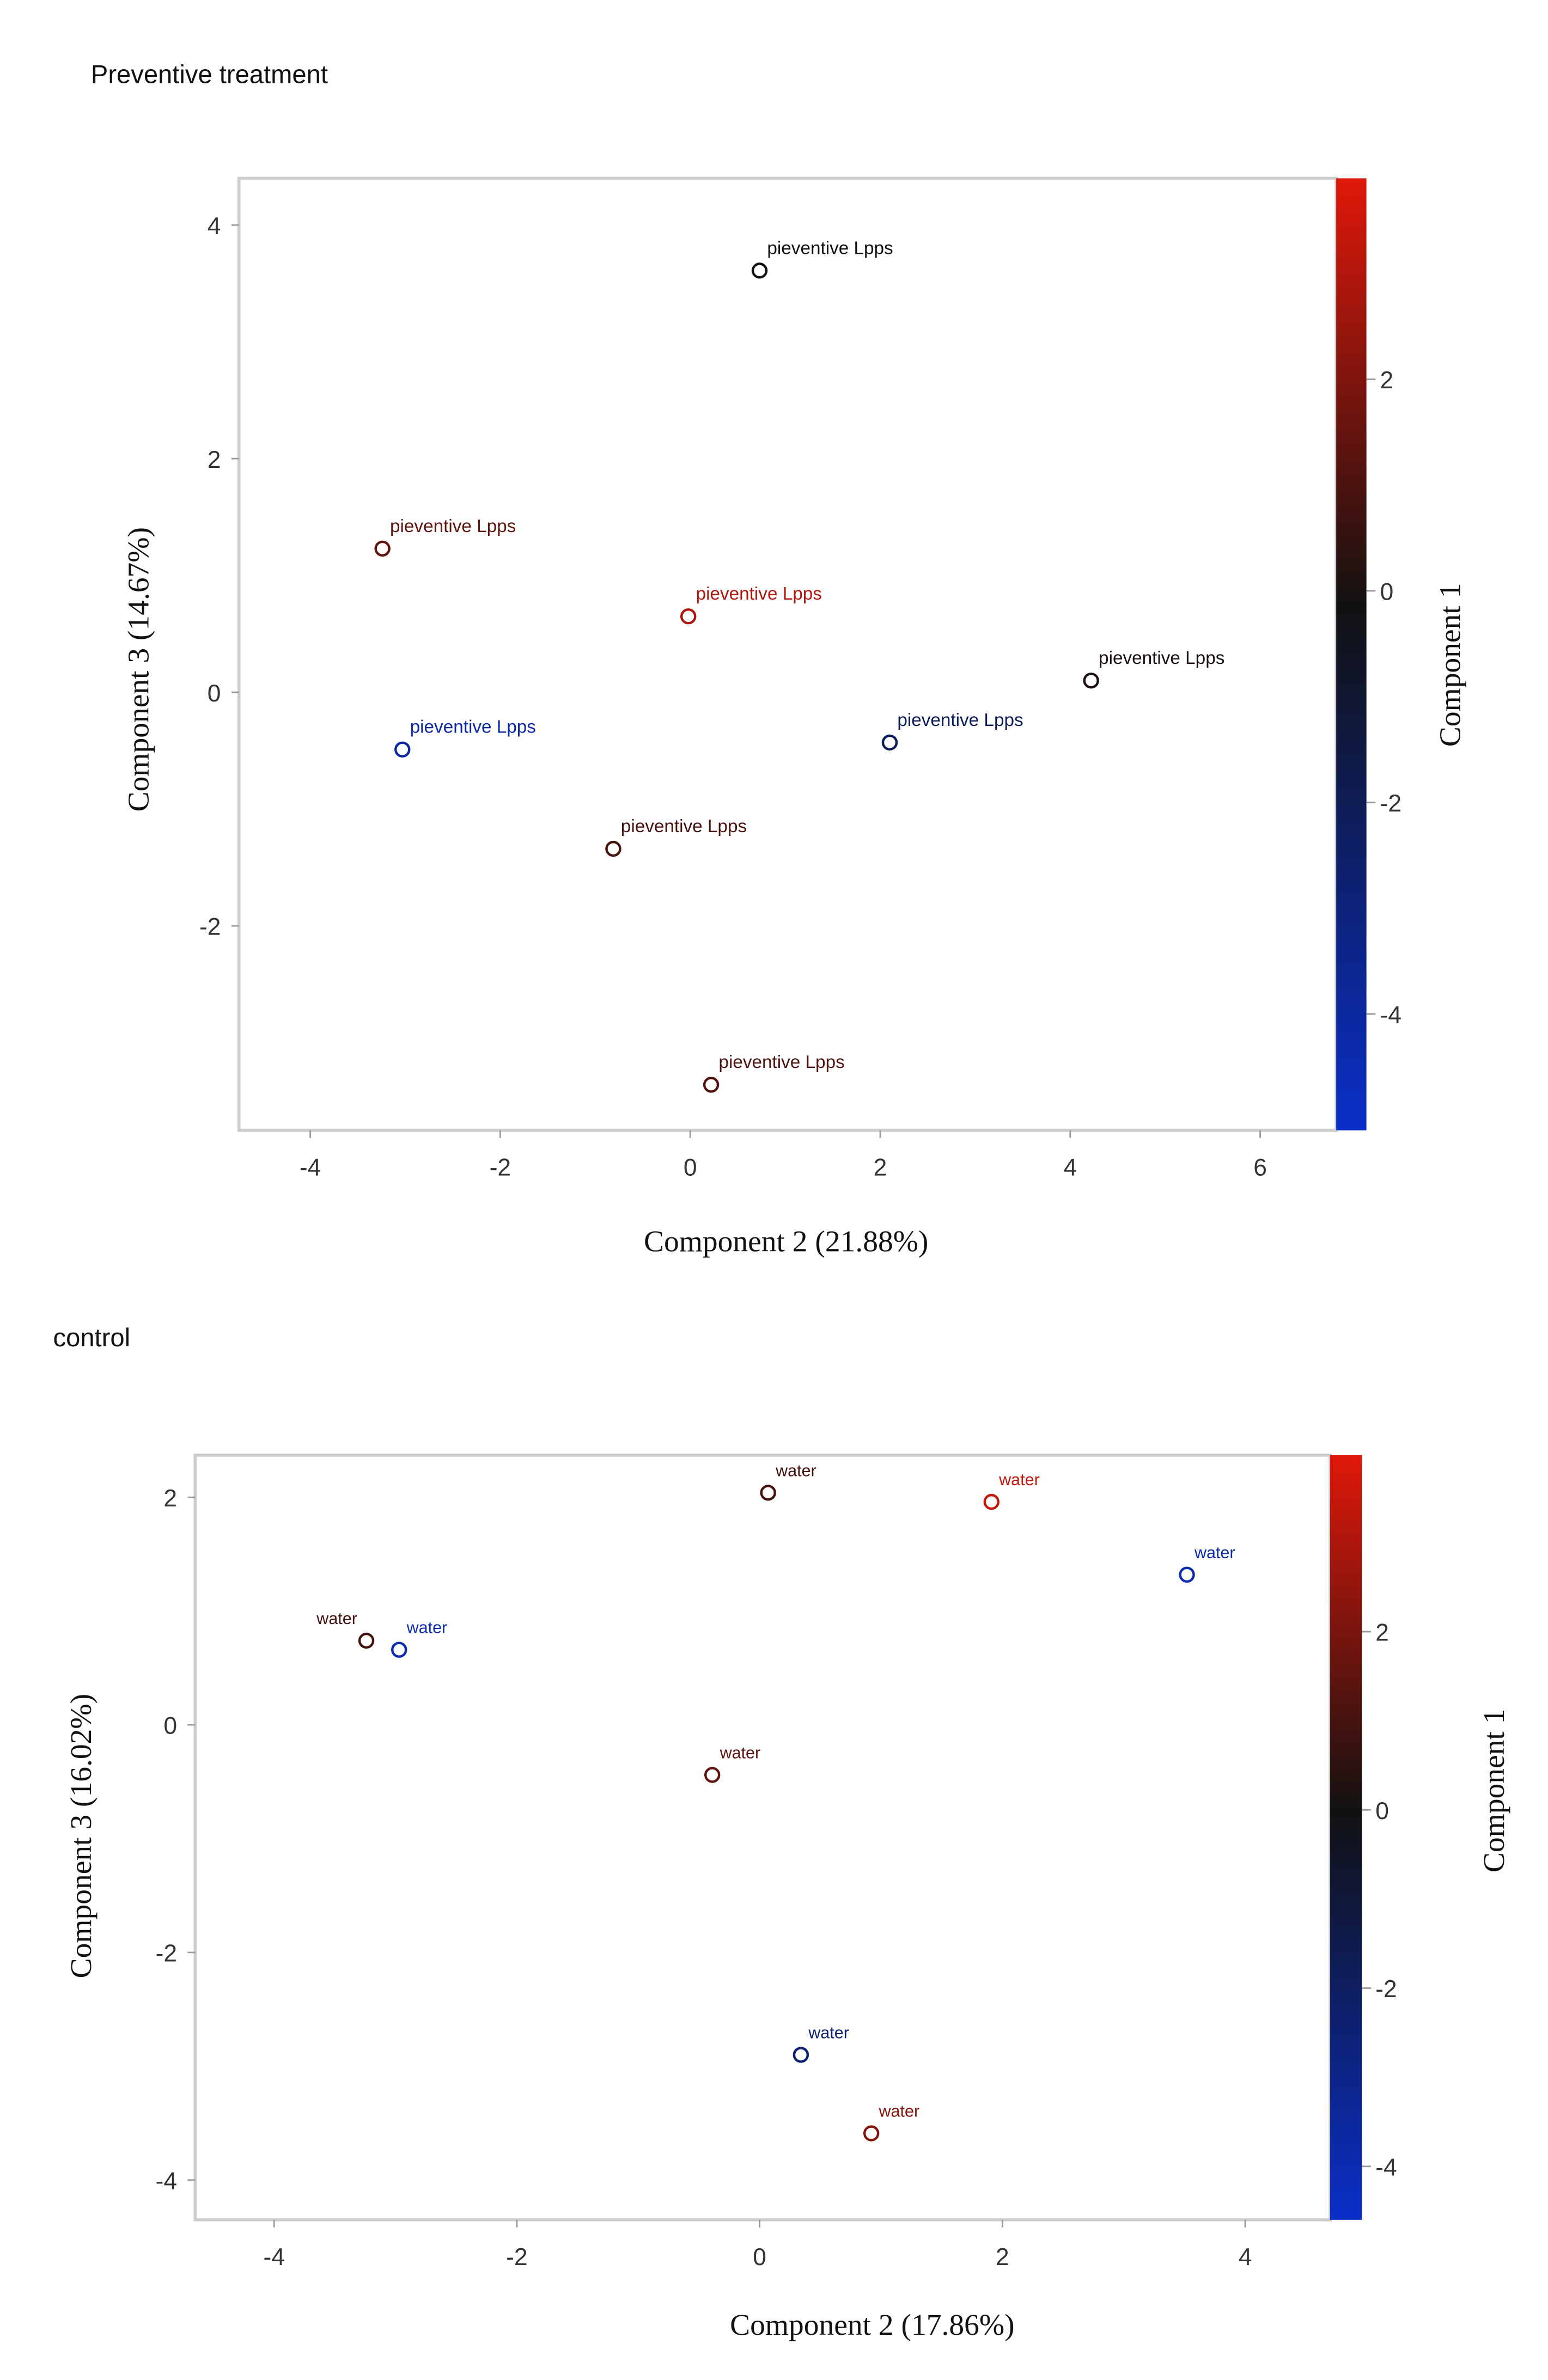 The height and width of the screenshot is (2380, 1548). I want to click on y-axis-label: Component 3 (14.67%), so click(138, 669).